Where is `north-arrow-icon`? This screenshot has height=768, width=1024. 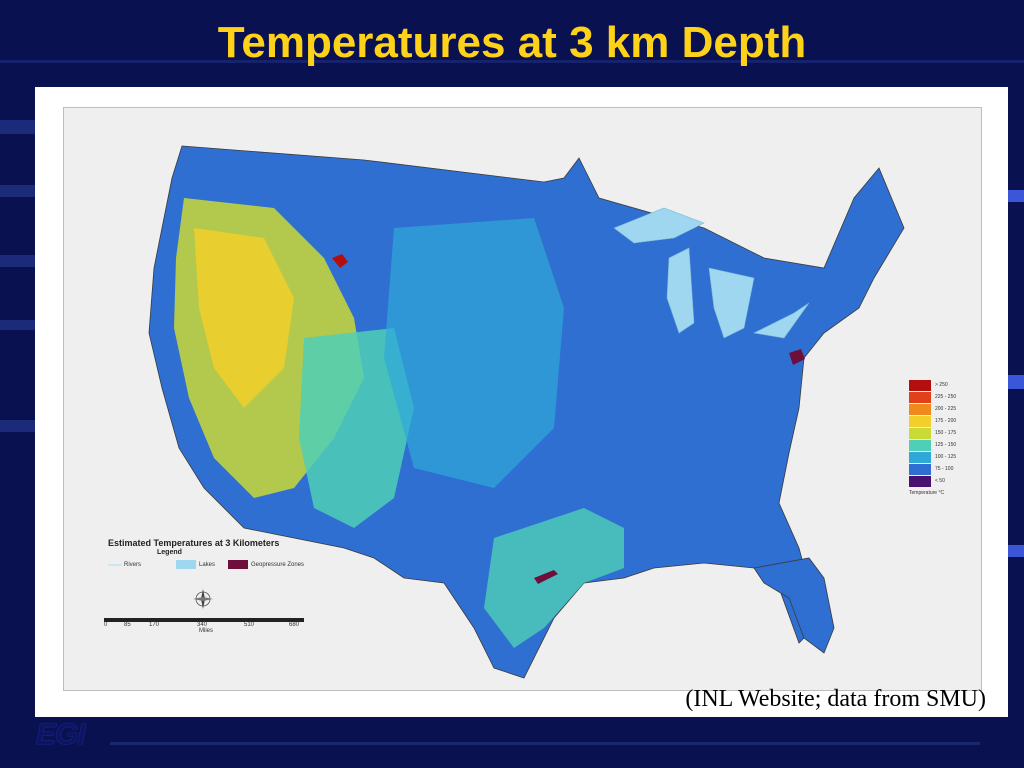 north-arrow-icon is located at coordinates (203, 599).